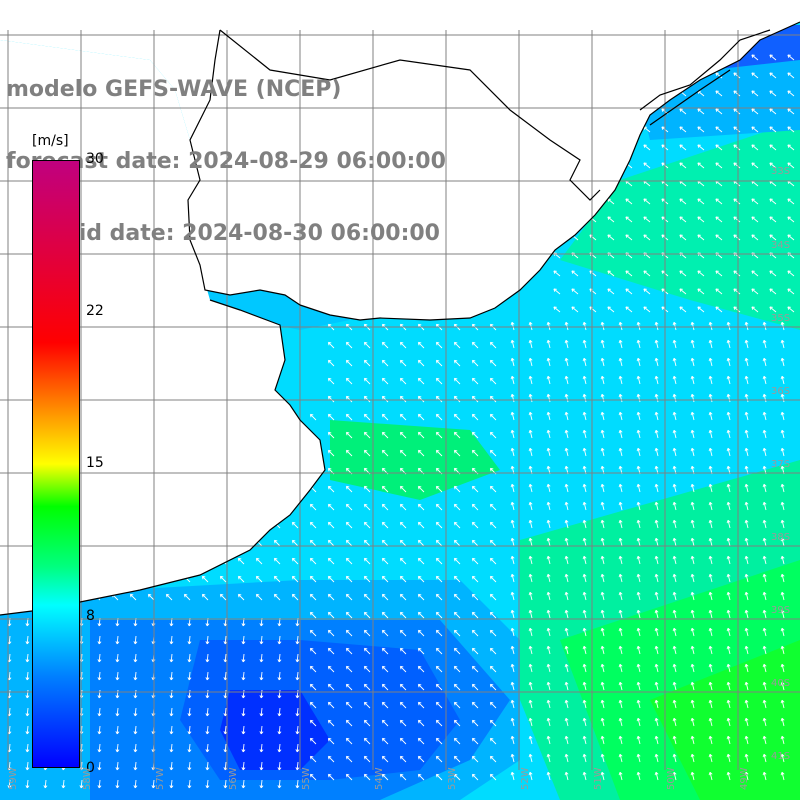 This screenshot has height=800, width=800. What do you see at coordinates (781, 464) in the screenshot?
I see `lat-label: 37S` at bounding box center [781, 464].